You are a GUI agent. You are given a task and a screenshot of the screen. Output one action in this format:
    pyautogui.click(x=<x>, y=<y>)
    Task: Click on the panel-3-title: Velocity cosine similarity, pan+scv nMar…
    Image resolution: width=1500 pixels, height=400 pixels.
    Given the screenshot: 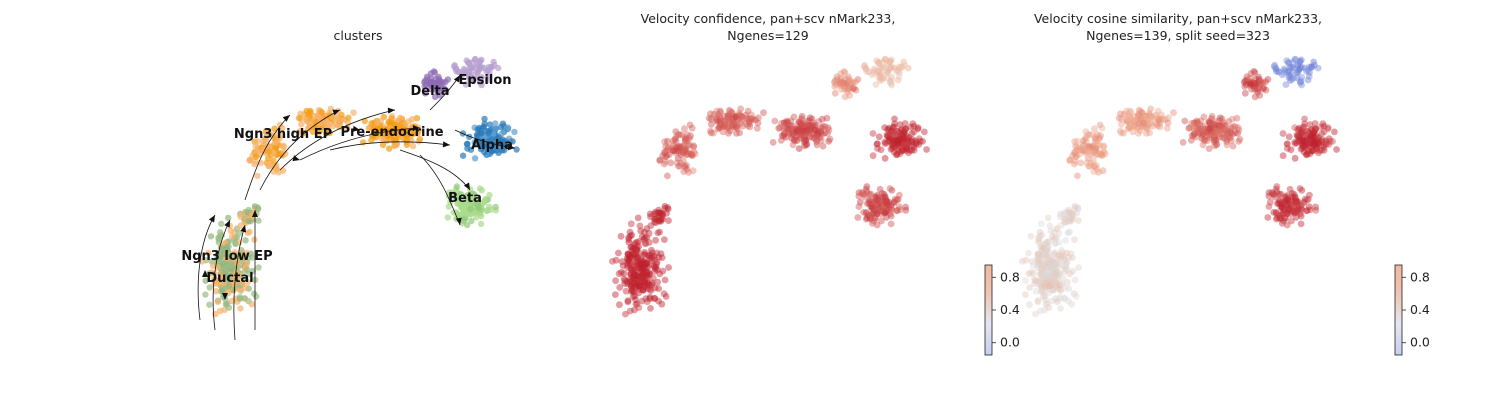 What is the action you would take?
    pyautogui.click(x=1178, y=18)
    